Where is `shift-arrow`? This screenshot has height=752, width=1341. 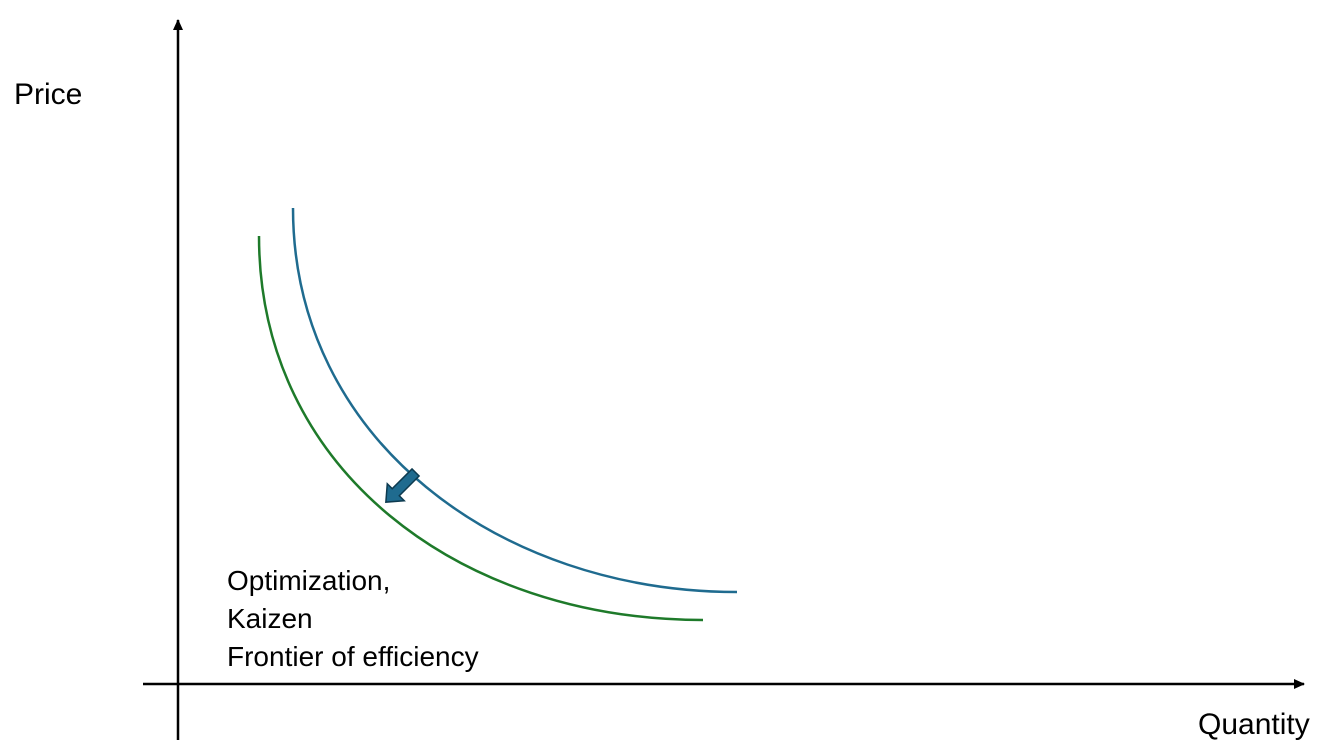 shift-arrow is located at coordinates (403, 485).